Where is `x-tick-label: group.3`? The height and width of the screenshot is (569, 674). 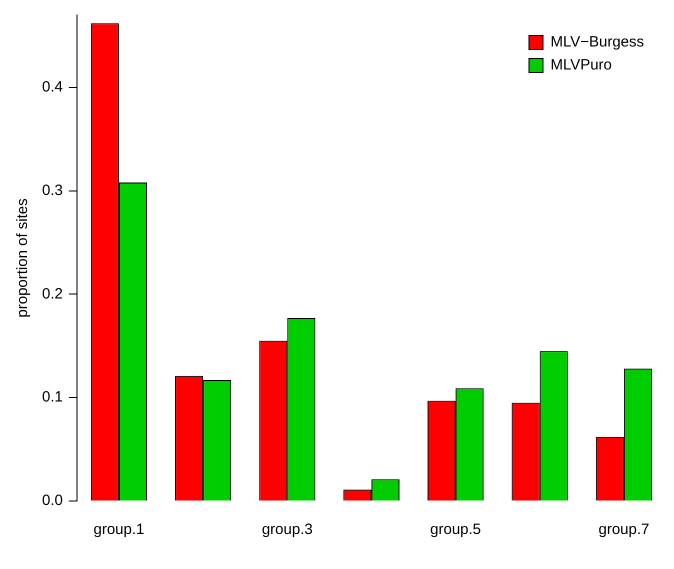 x-tick-label: group.3 is located at coordinates (287, 529).